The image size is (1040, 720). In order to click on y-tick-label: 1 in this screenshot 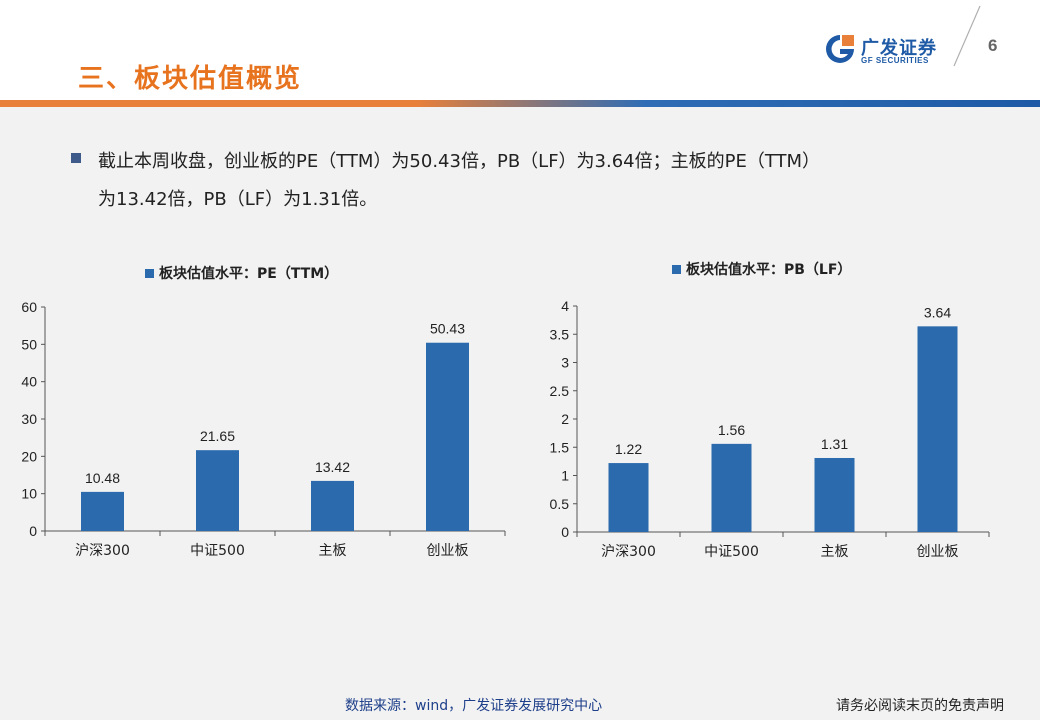, I will do `click(565, 476)`.